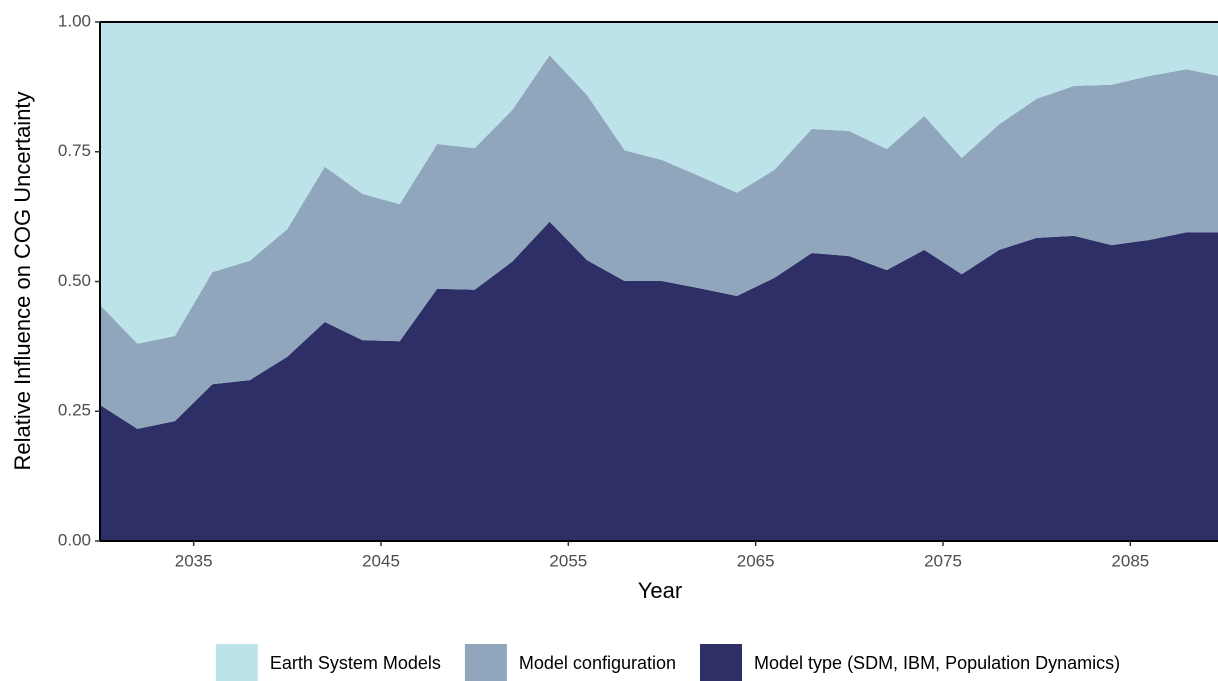 The image size is (1218, 681). I want to click on x-tick-label: 2075, so click(943, 560).